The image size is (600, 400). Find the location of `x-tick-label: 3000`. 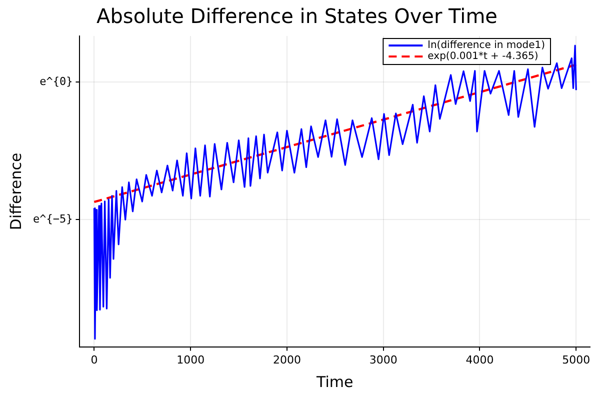

x-tick-label: 3000 is located at coordinates (383, 359).